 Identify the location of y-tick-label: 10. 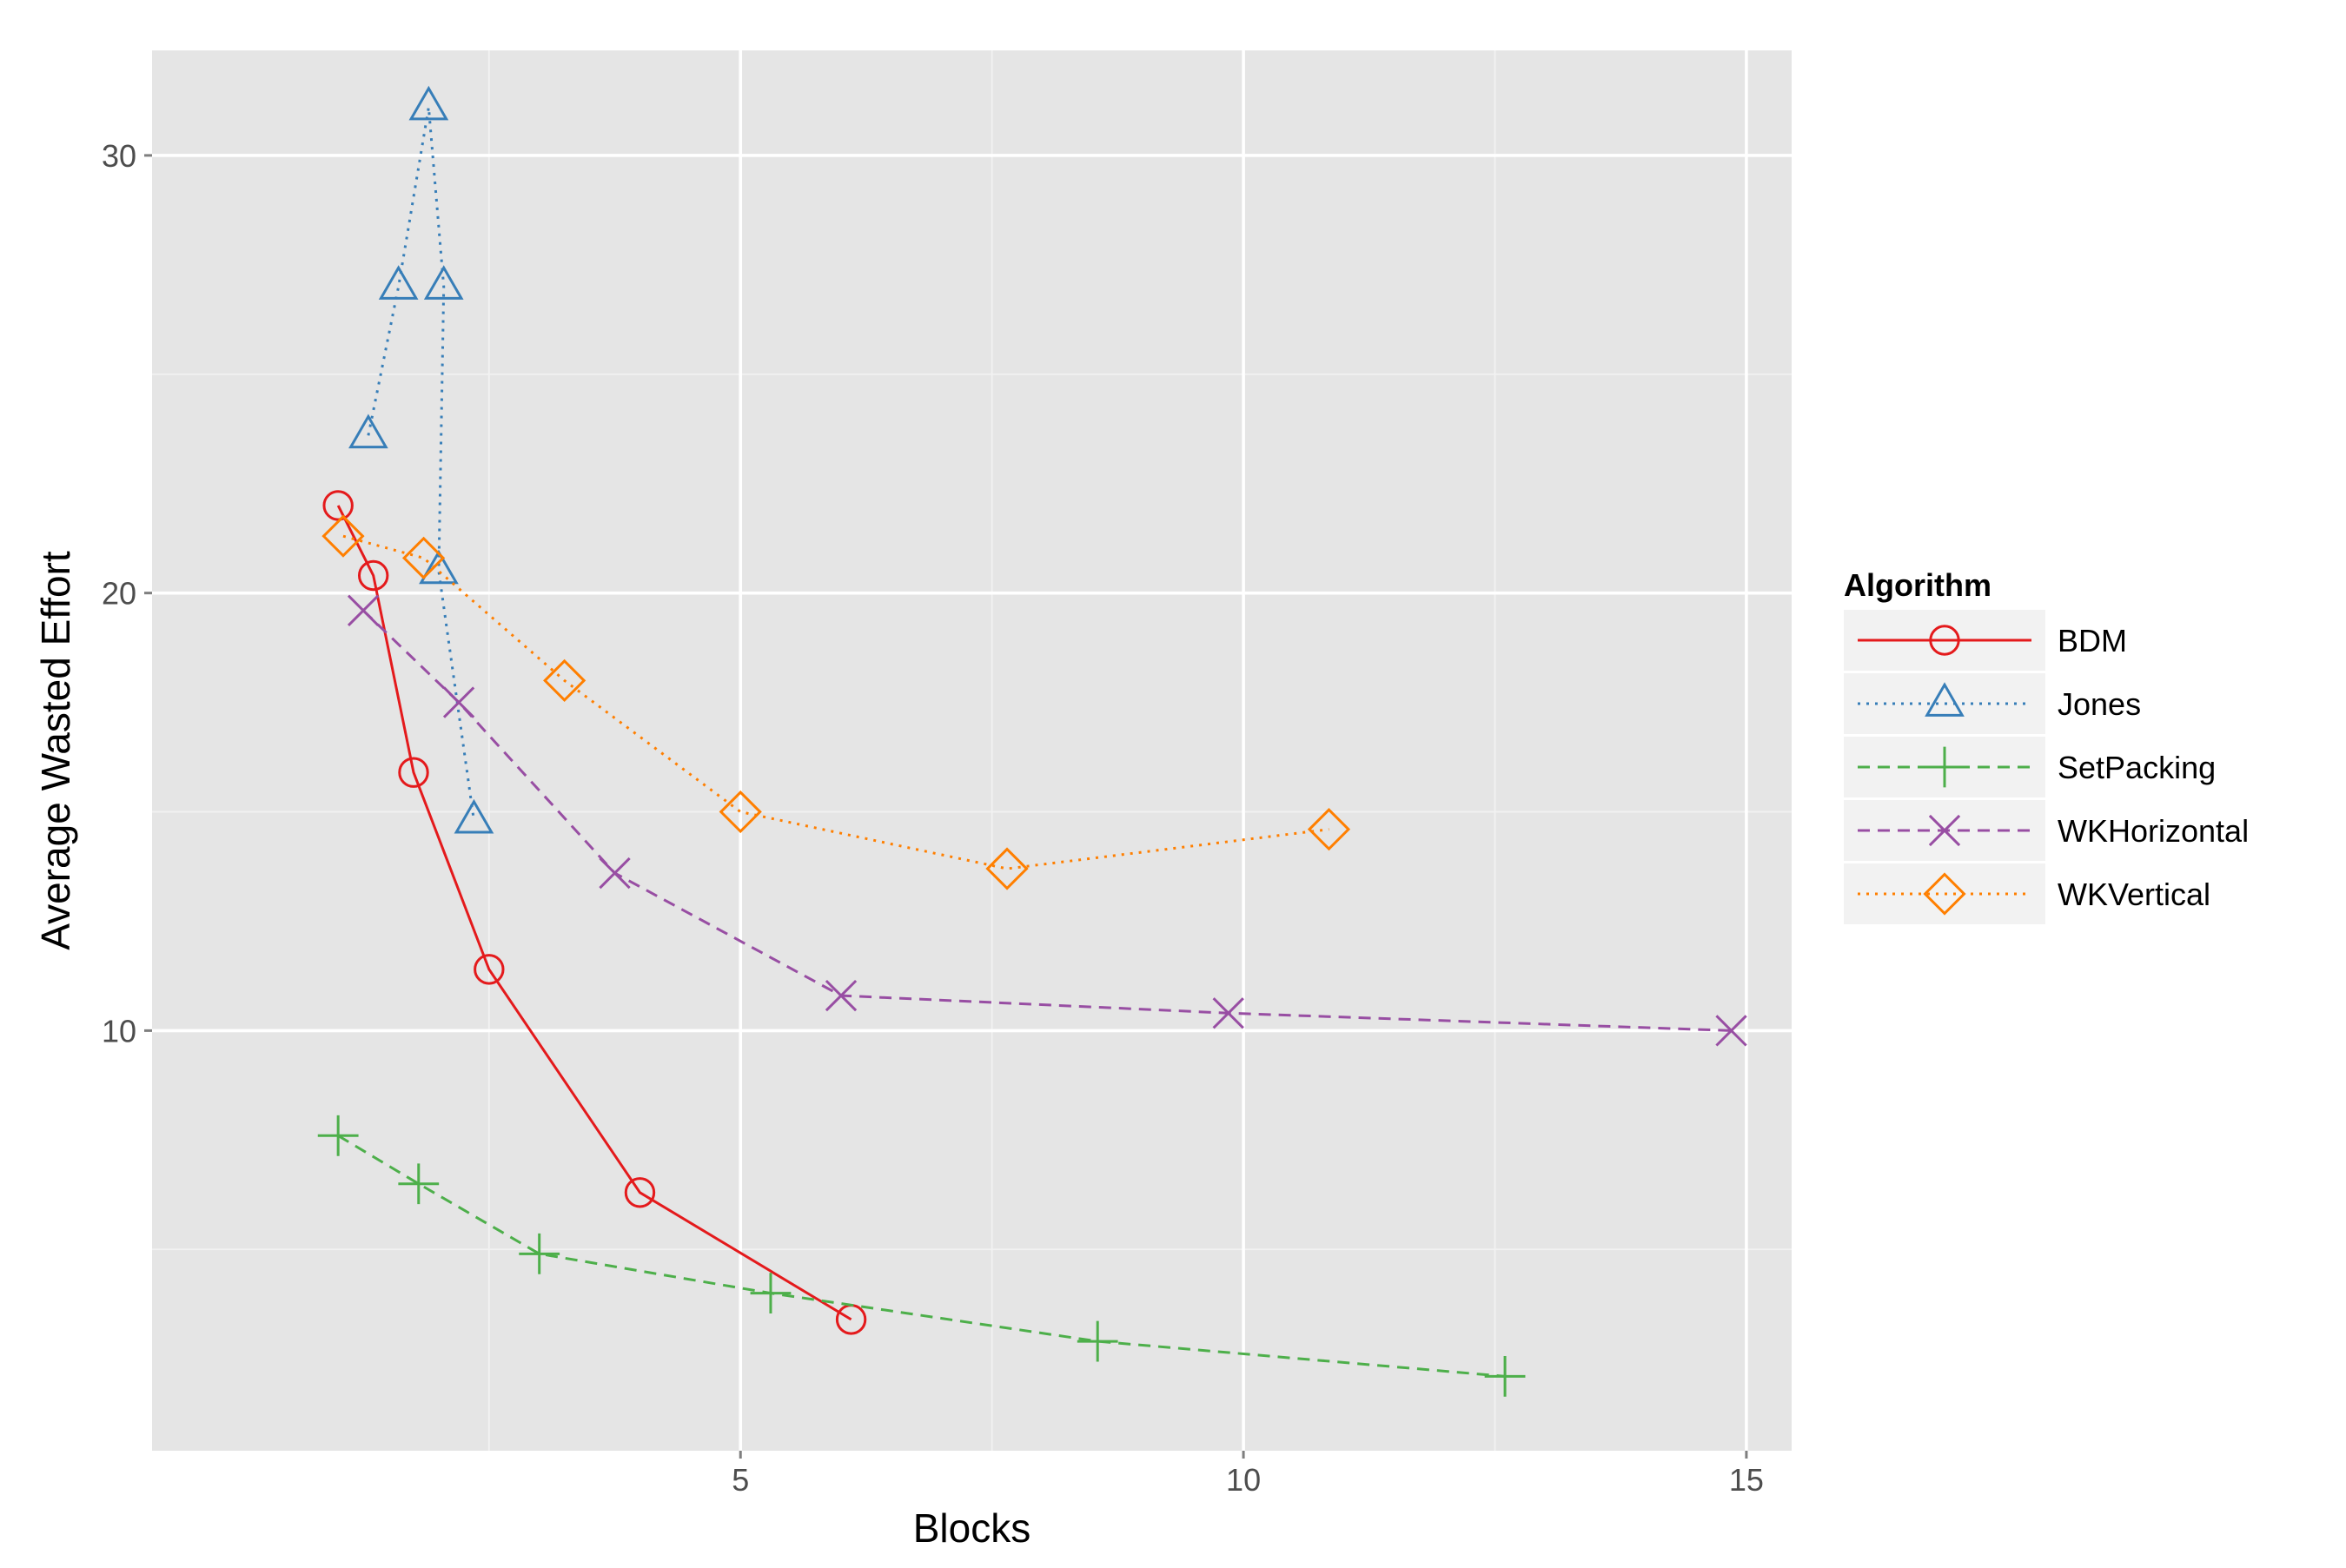
(119, 1031).